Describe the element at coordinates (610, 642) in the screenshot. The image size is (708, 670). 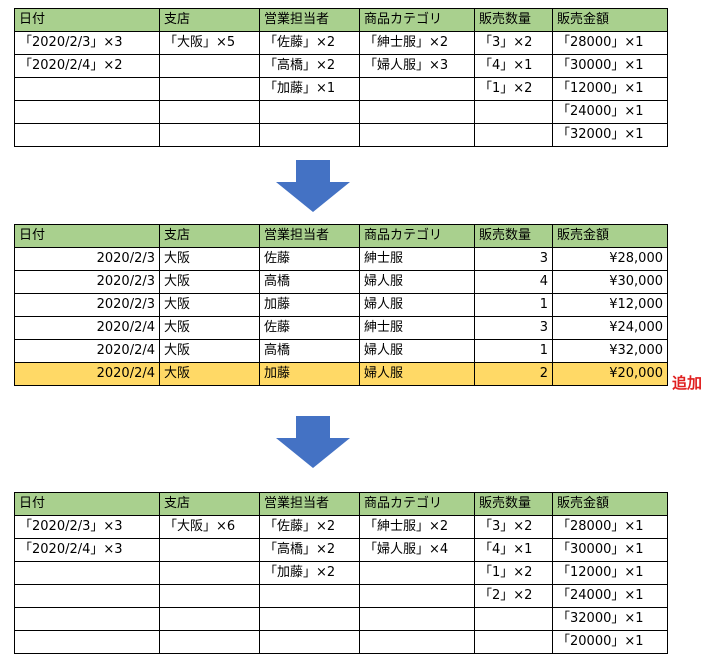
I see `table-cell: 「20000」×1` at that location.